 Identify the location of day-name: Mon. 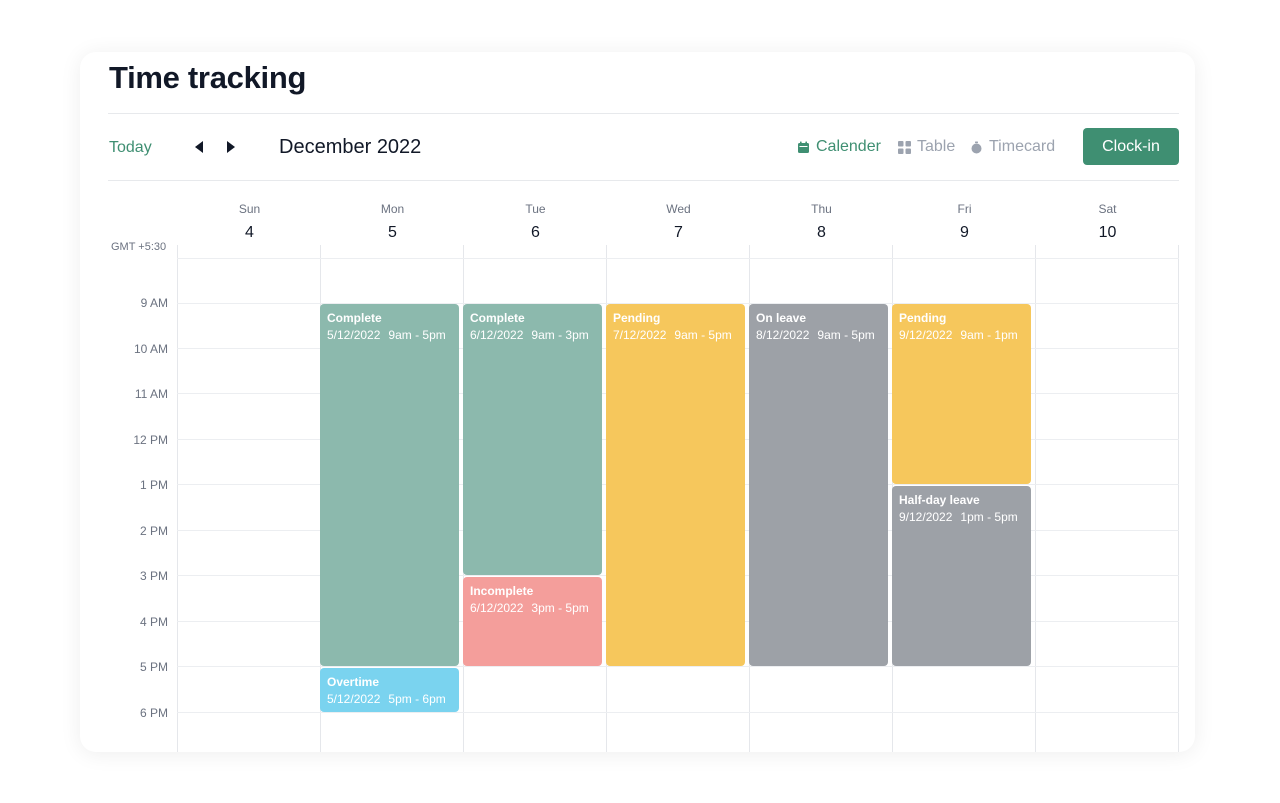
(392, 209).